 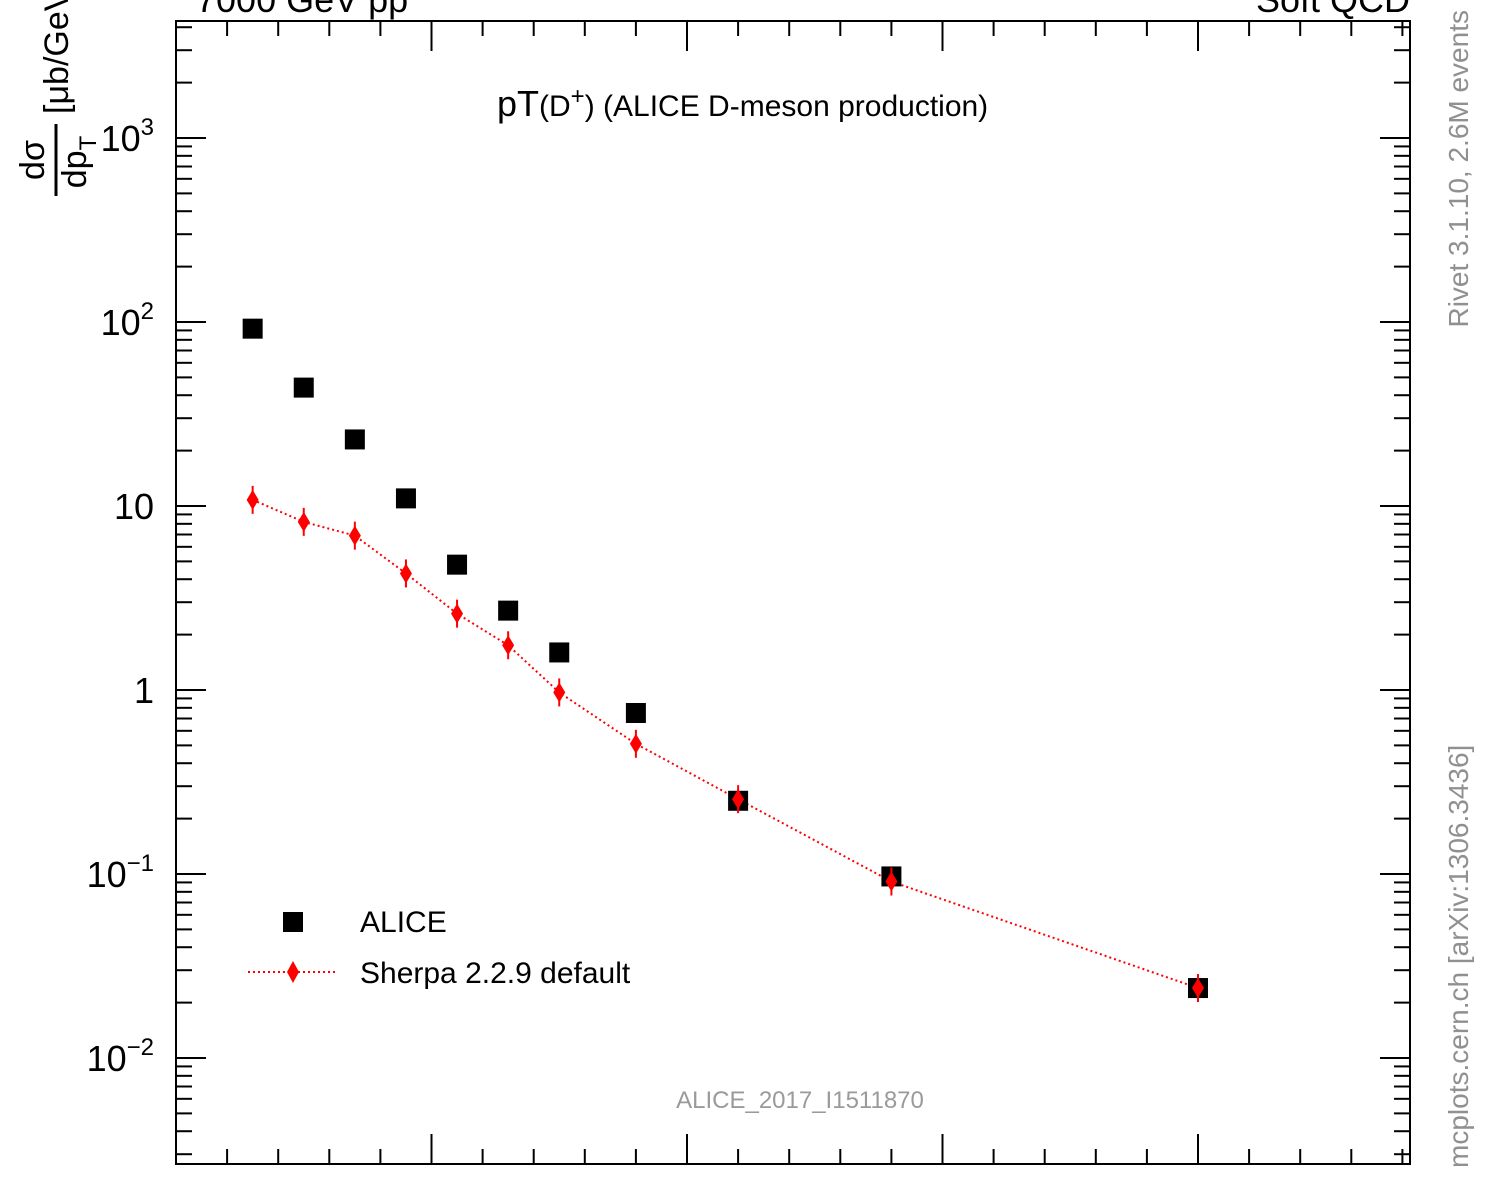 I want to click on side-label-top: Rivet 3.1.10, 2.6M events, so click(x=1458, y=169).